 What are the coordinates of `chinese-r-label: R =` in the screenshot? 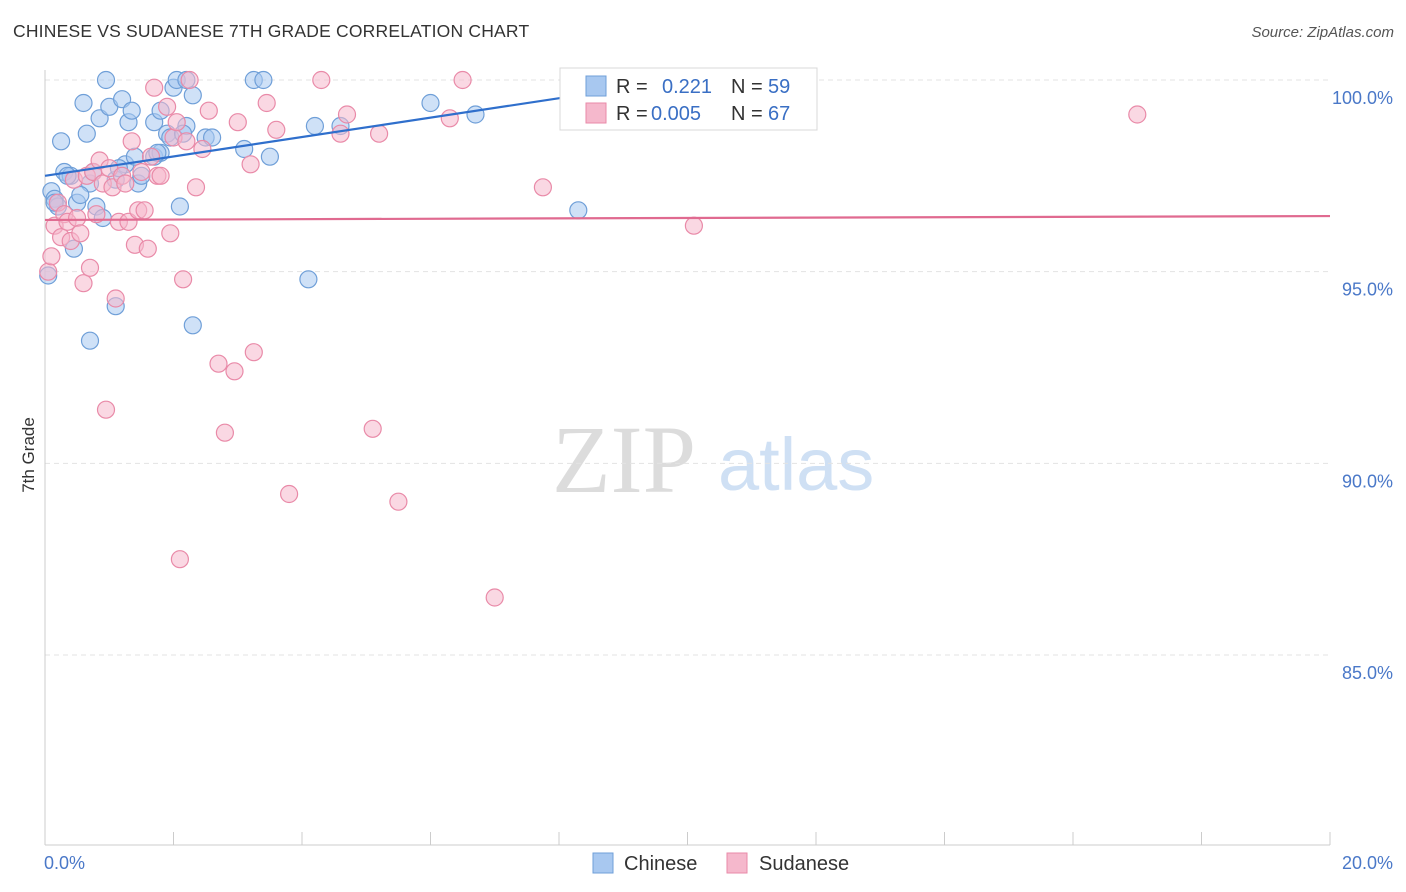 It's located at (632, 87).